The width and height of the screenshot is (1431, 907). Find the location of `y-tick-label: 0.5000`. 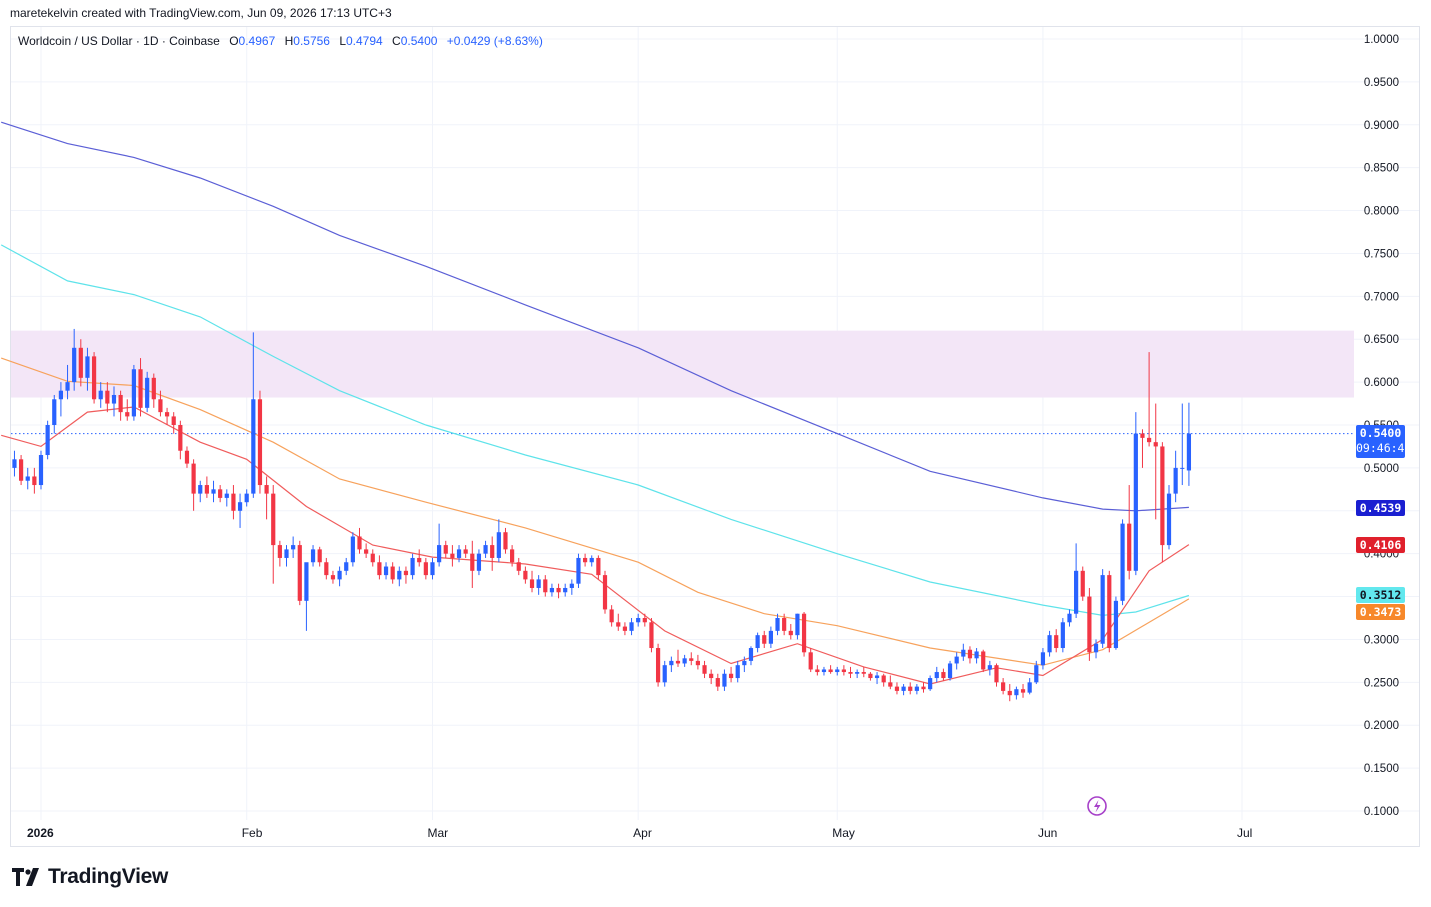

y-tick-label: 0.5000 is located at coordinates (1381, 469).